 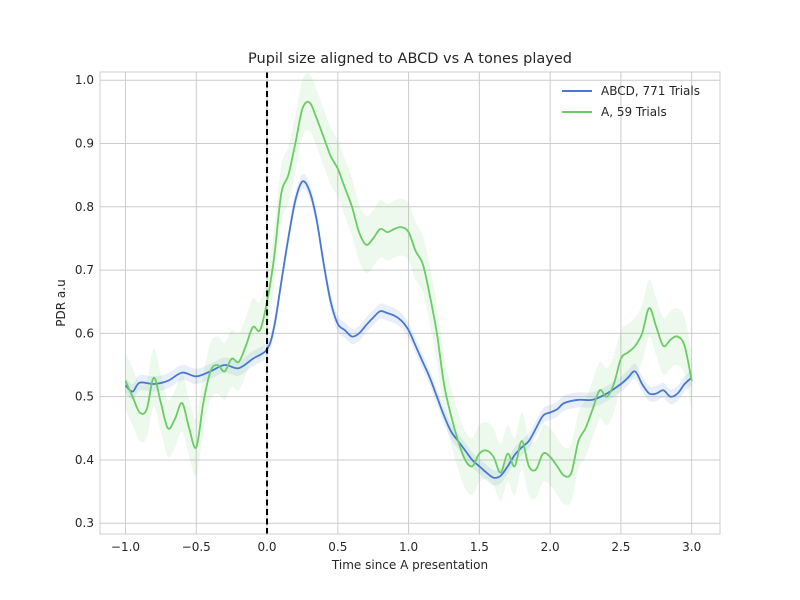 I want to click on x-tick-label: −1.0, so click(x=125, y=547).